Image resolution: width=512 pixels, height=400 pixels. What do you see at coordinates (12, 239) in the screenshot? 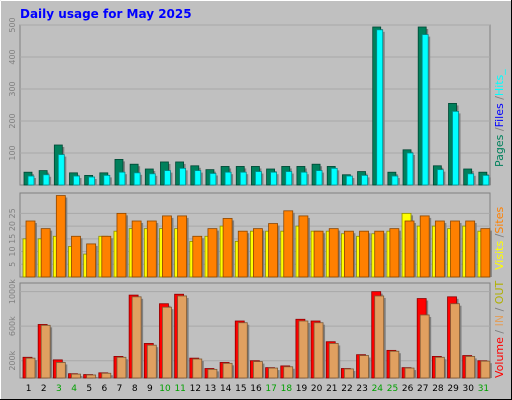
I see `y-tick-label: 15` at bounding box center [12, 239].